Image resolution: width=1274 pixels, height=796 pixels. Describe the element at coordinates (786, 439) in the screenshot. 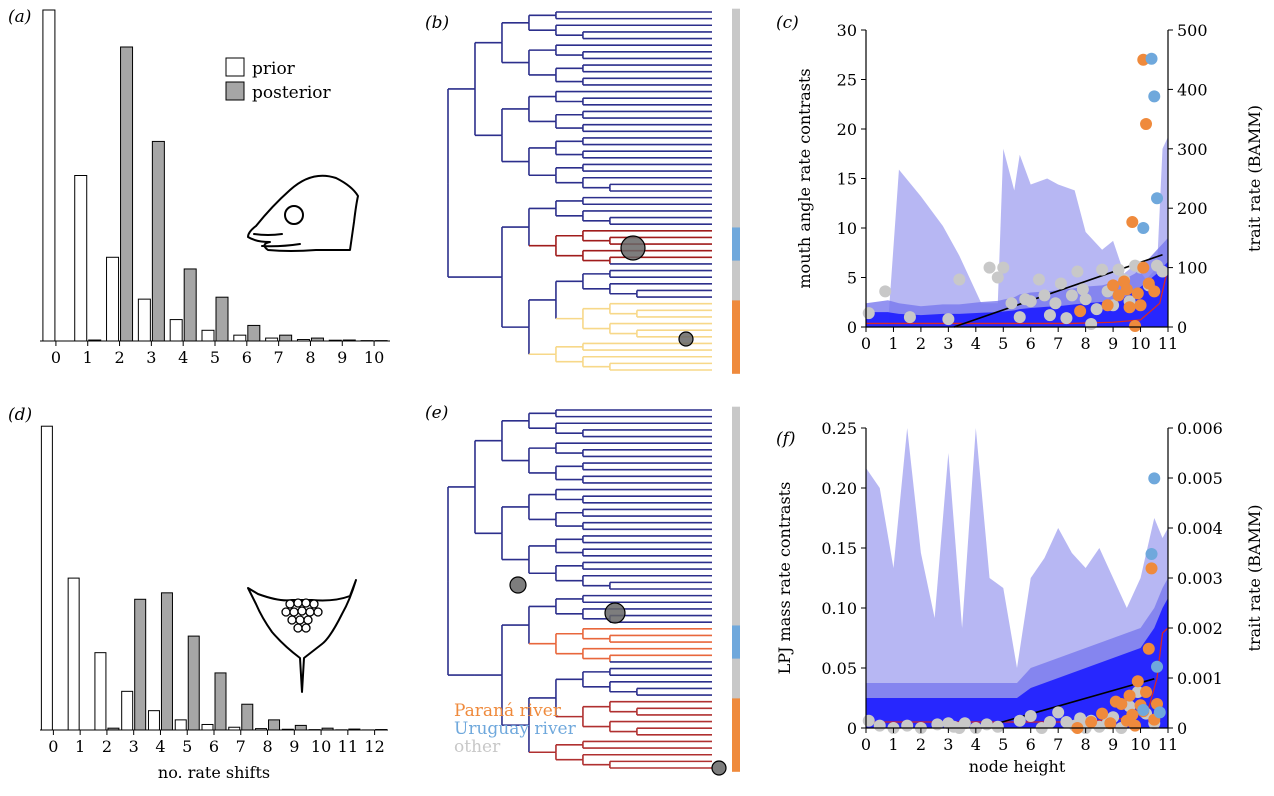

I see `panel-label-f: (f)` at that location.